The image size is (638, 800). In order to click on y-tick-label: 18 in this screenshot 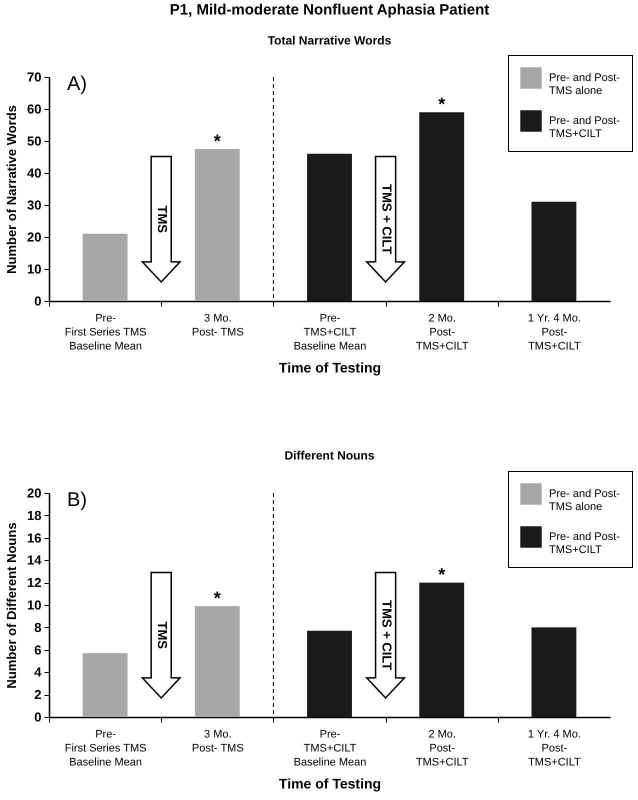, I will do `click(34, 515)`.